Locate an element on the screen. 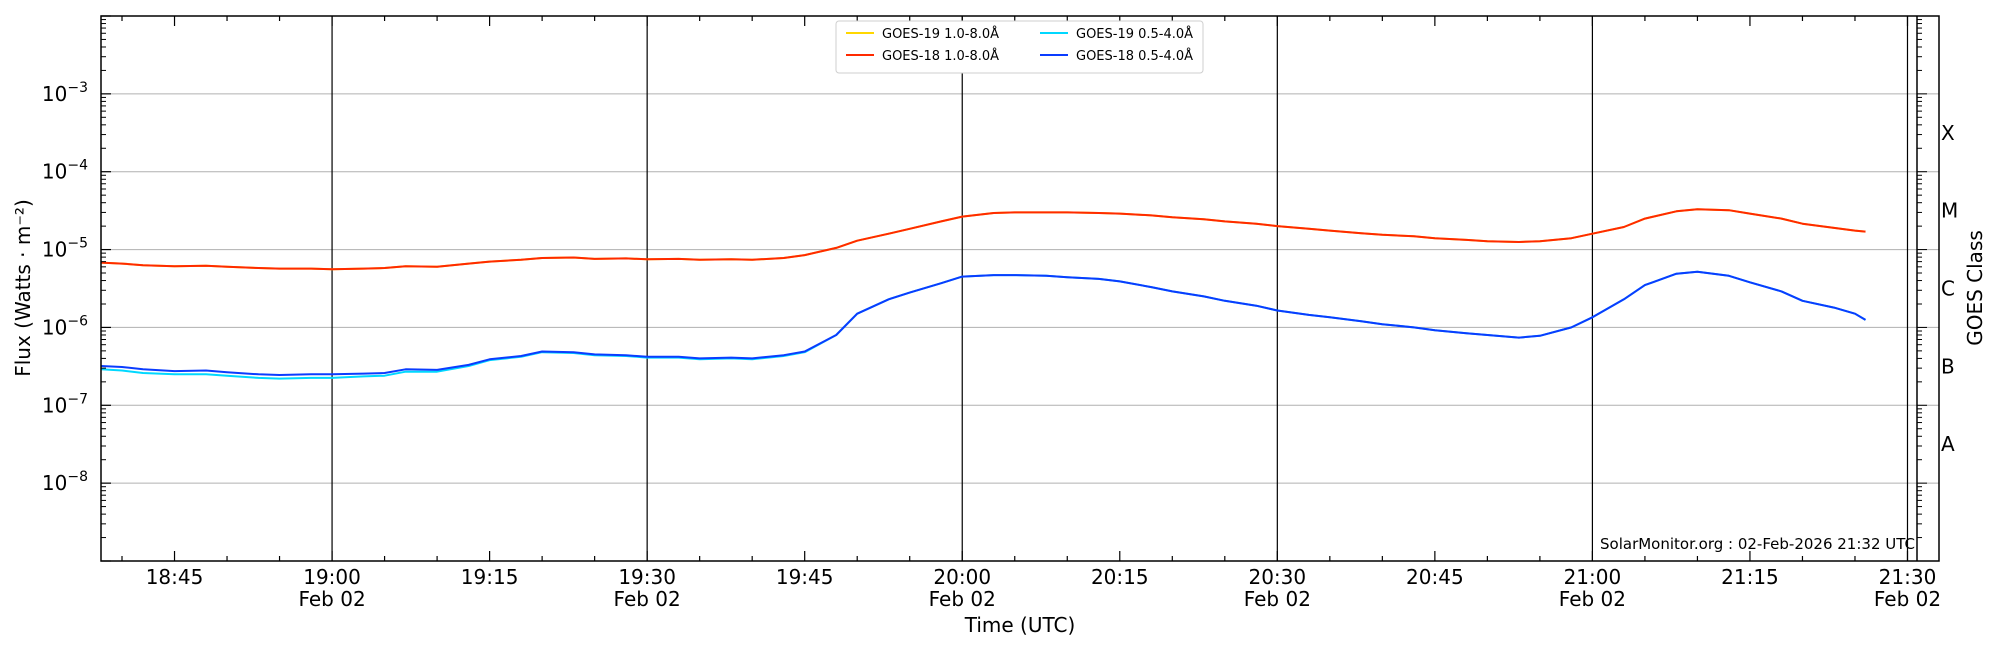 The height and width of the screenshot is (650, 2000). y-tick-label: 10⁻⁷ is located at coordinates (65, 404).